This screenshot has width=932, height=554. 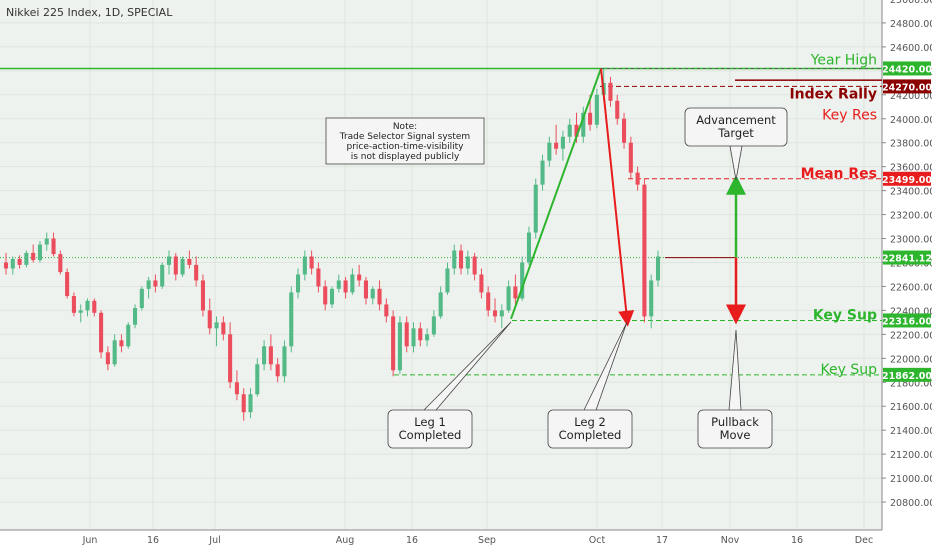 I want to click on y-tick-label: 24600.00, so click(x=911, y=48).